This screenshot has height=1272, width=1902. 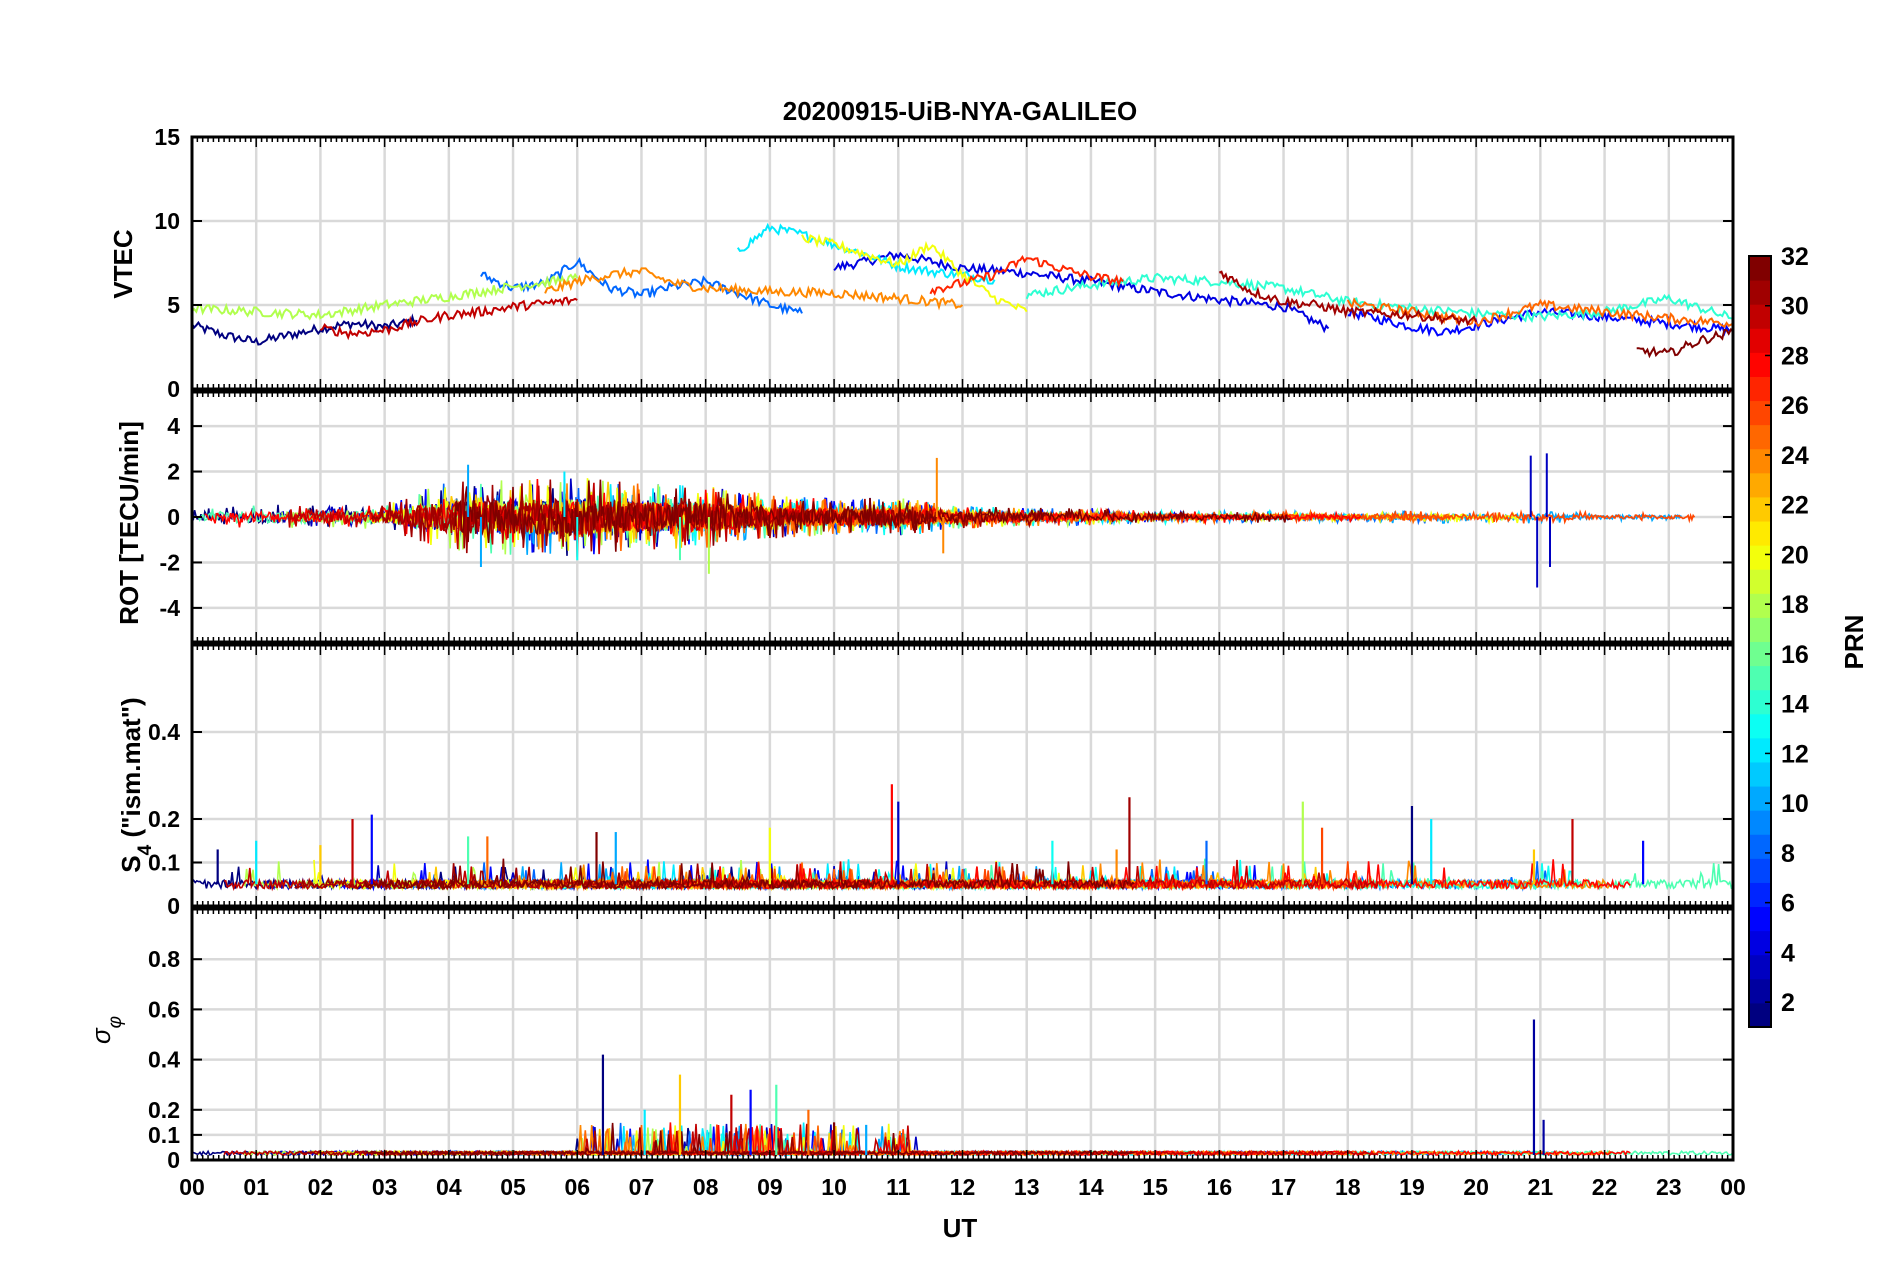 I want to click on x-tick-label: 09, so click(x=770, y=1187).